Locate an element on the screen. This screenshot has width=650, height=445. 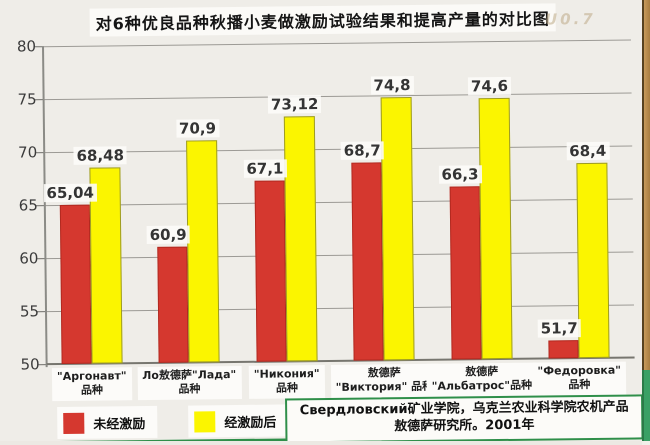
bar-未经激励-2 is located at coordinates (173, 305).